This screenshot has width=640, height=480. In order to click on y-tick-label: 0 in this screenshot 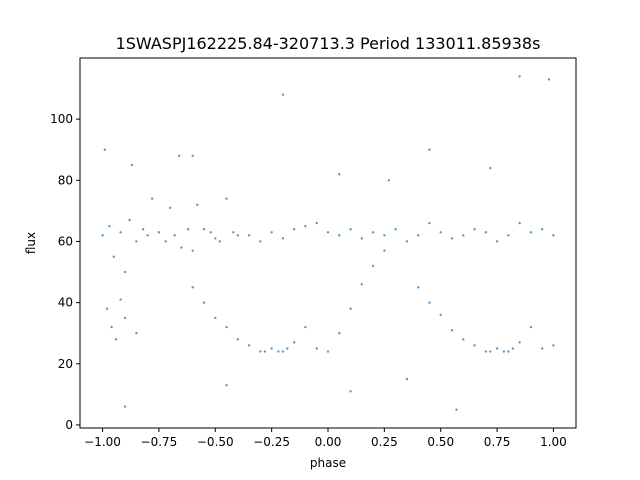, I will do `click(69, 425)`.